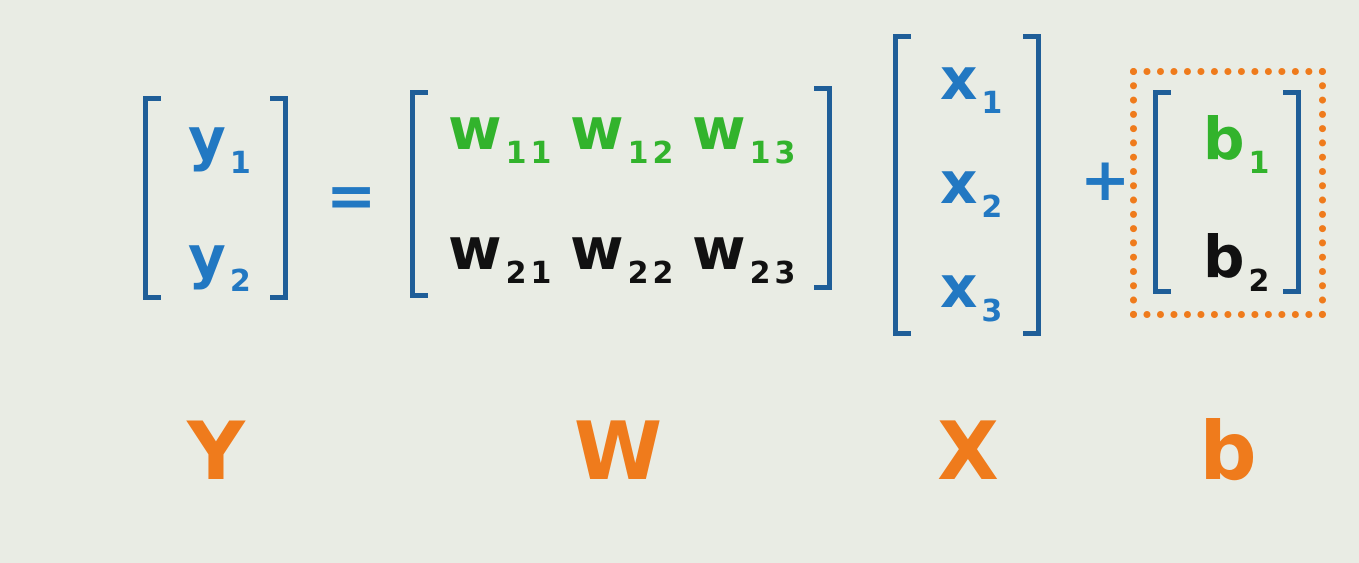 The image size is (1359, 563). Describe the element at coordinates (1105, 180) in the screenshot. I see `plus-sign: +` at that location.